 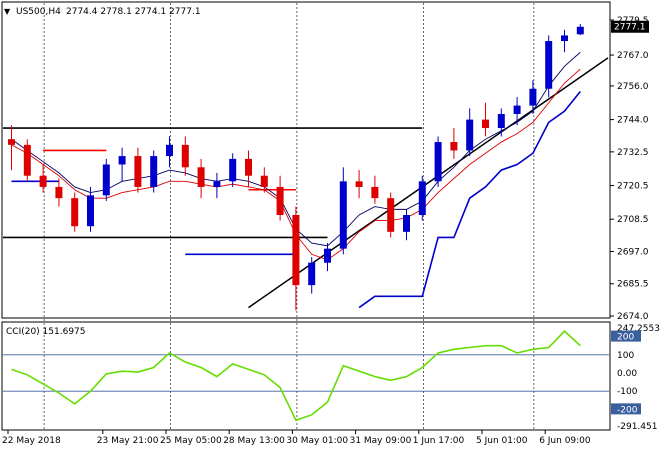 What do you see at coordinates (625, 356) in the screenshot?
I see `cci-tick-label: 100` at bounding box center [625, 356].